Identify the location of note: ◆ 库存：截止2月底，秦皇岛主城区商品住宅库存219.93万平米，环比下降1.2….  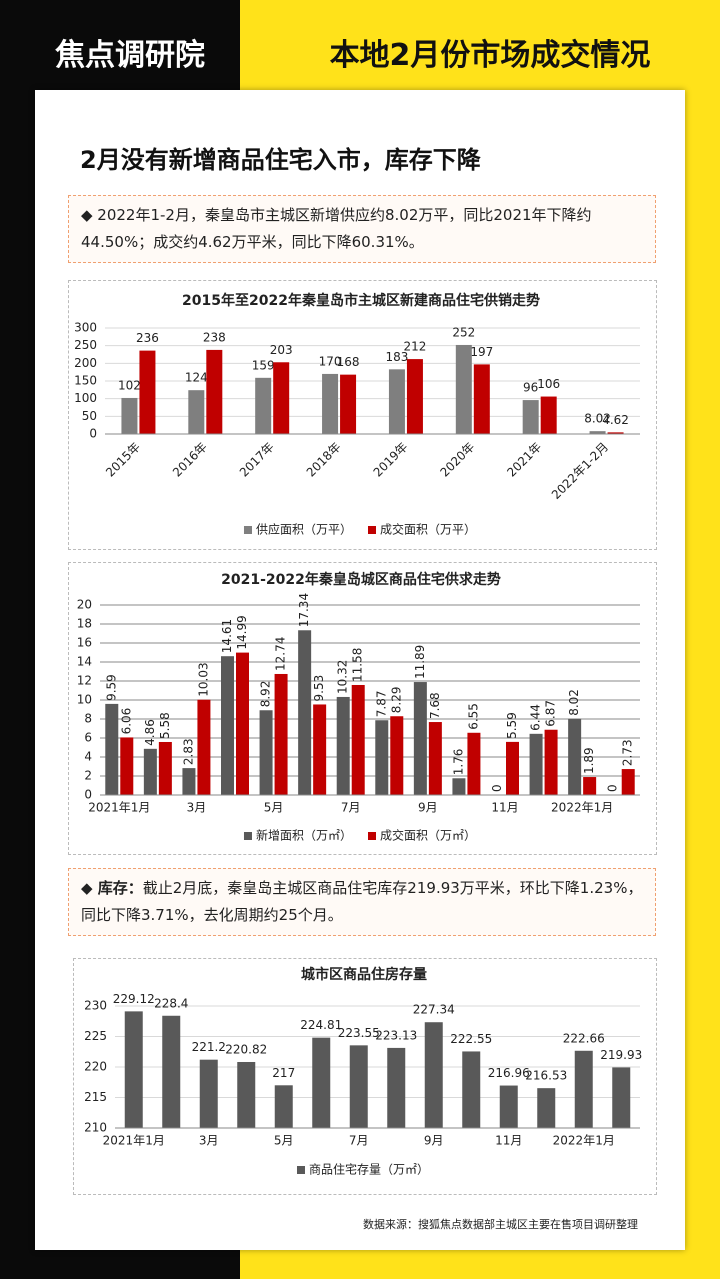
(362, 902).